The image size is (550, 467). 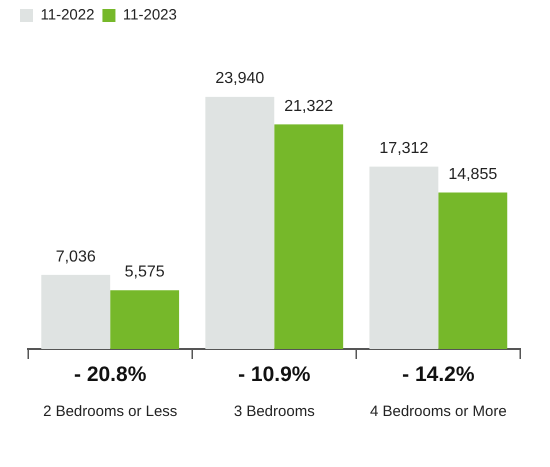 What do you see at coordinates (438, 411) in the screenshot?
I see `x-tick-label: 4 Bedrooms or More` at bounding box center [438, 411].